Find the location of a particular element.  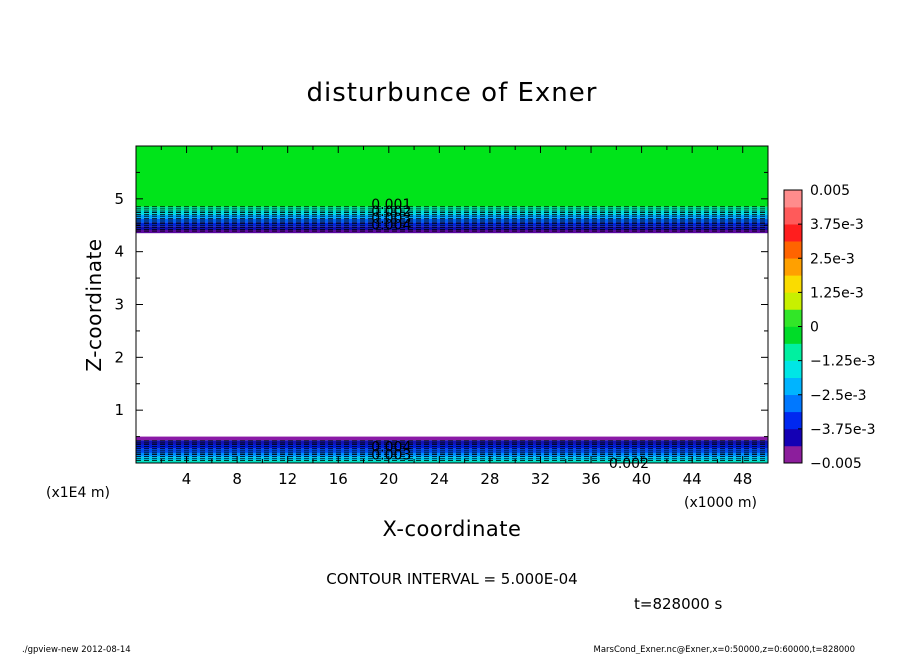

colorbar-label: −0.005 is located at coordinates (836, 464).